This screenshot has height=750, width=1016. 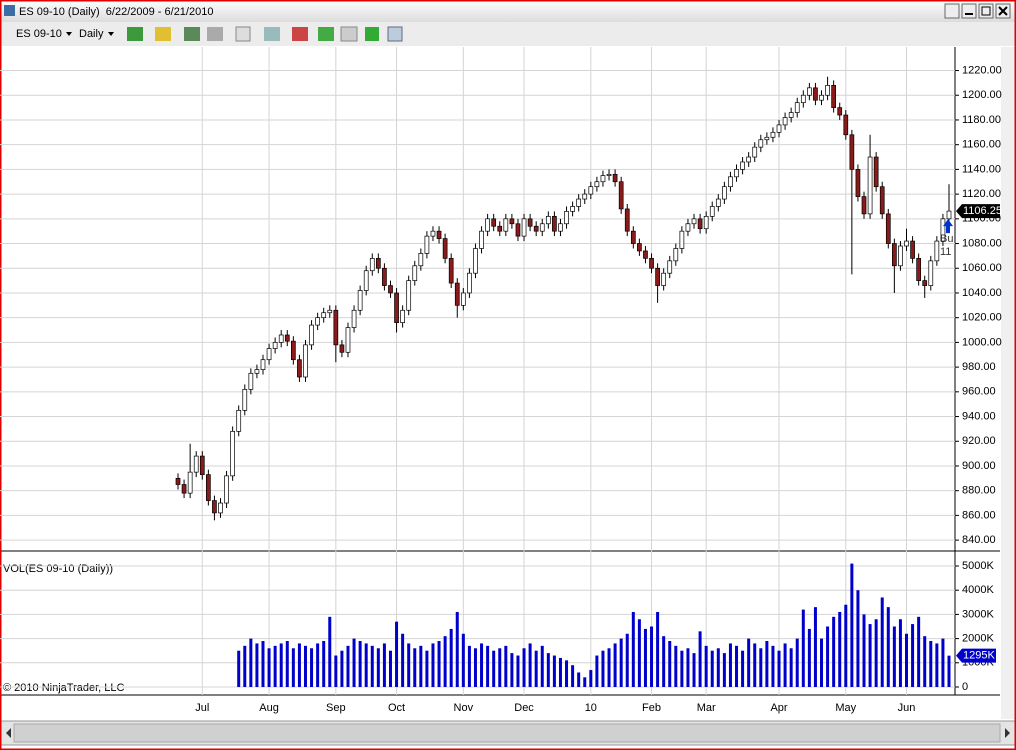 I want to click on copyright: © 2010 NinjaTrader, LLC, so click(x=63, y=688).